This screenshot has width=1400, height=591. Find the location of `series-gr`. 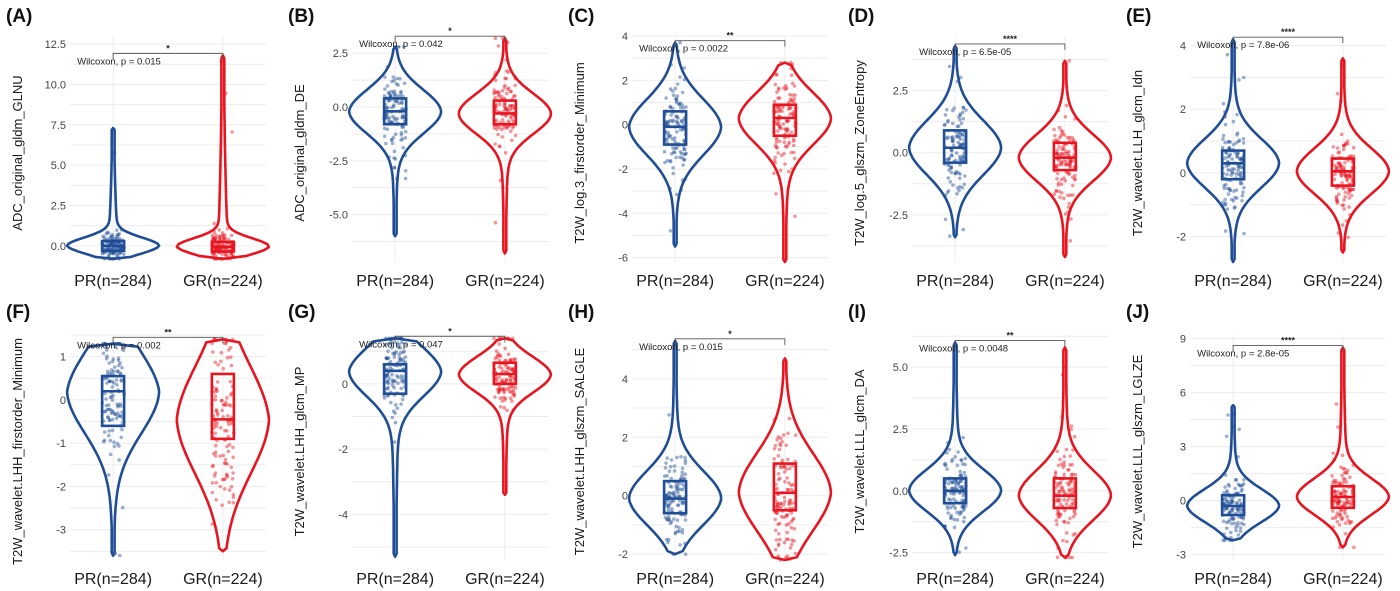

series-gr is located at coordinates (785, 162).